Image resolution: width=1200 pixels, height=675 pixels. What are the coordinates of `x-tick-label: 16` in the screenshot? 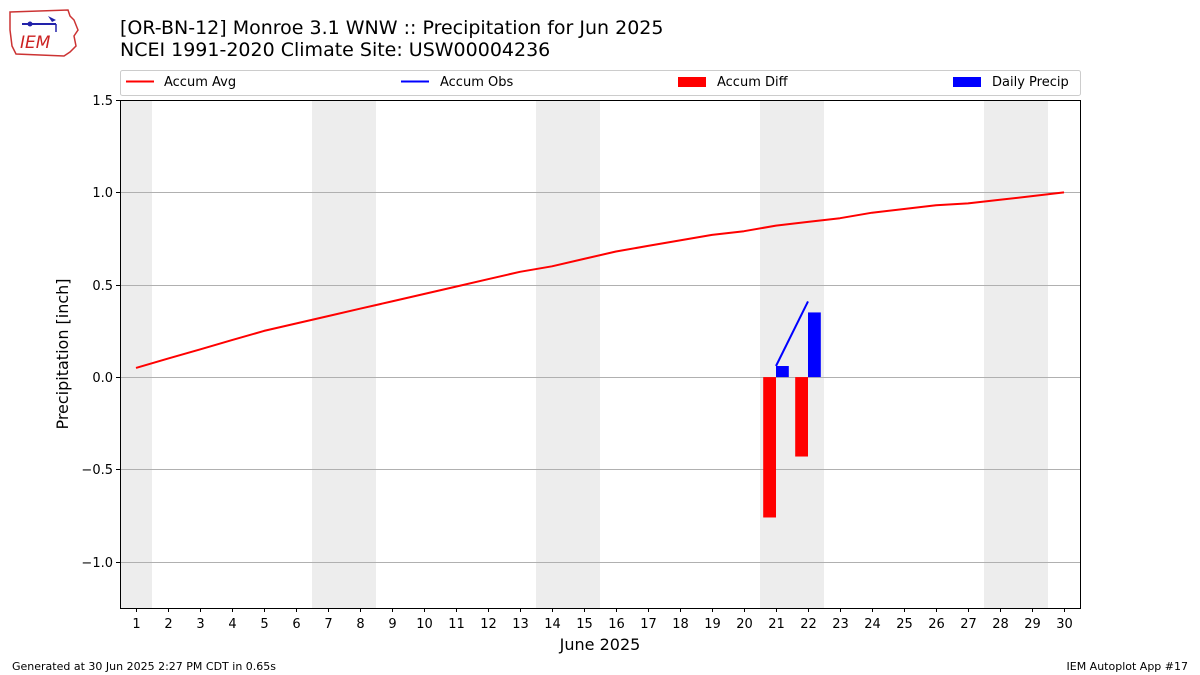 It's located at (616, 624).